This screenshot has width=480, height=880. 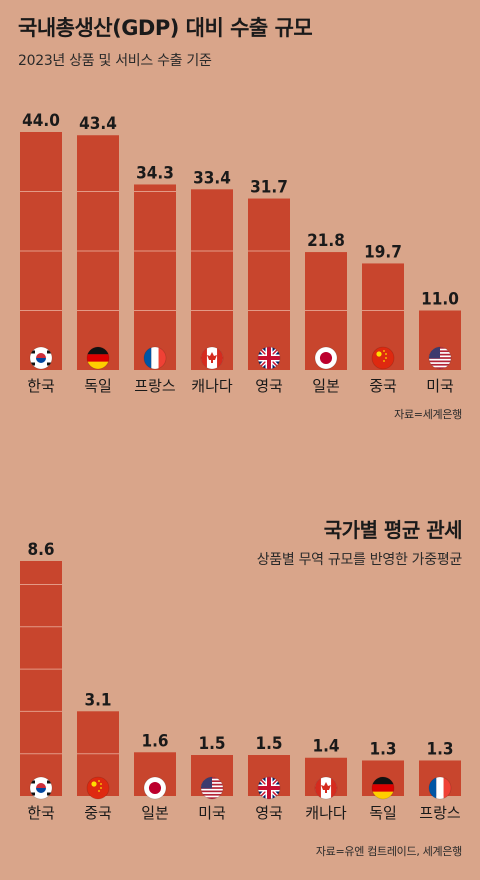 I want to click on value-label: 21.8, so click(x=326, y=241).